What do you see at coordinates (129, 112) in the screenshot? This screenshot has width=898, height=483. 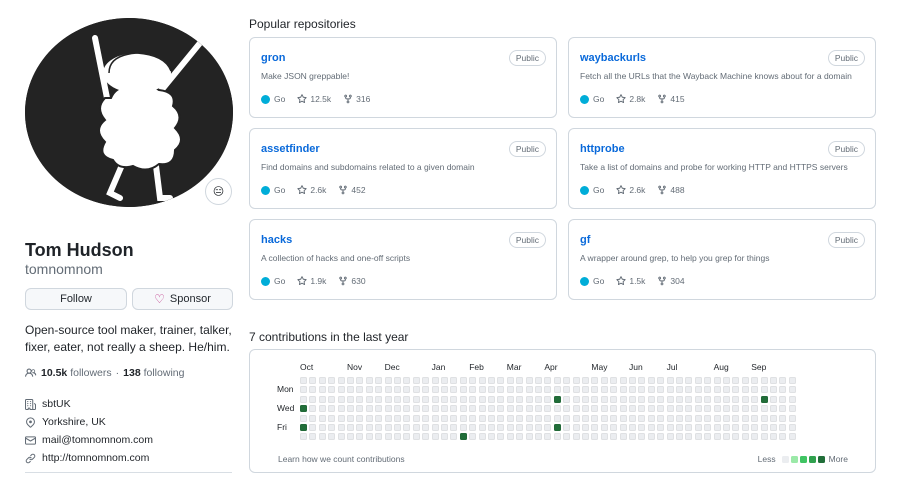 I see `avatar` at bounding box center [129, 112].